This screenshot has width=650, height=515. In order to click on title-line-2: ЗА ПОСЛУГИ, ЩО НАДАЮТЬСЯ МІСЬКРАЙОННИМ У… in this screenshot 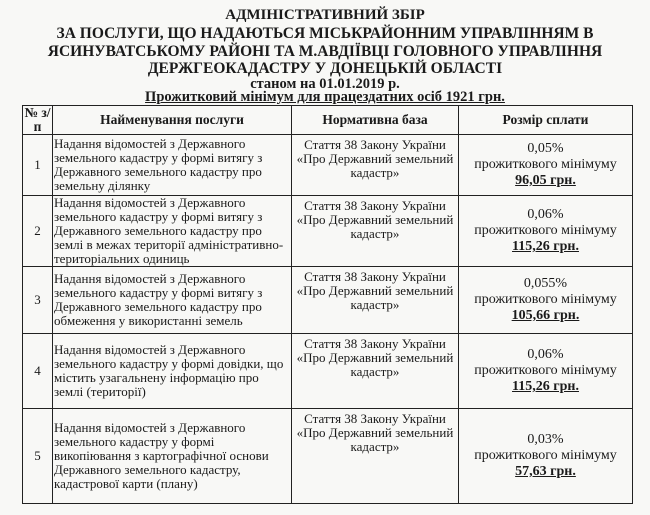, I will do `click(325, 33)`.